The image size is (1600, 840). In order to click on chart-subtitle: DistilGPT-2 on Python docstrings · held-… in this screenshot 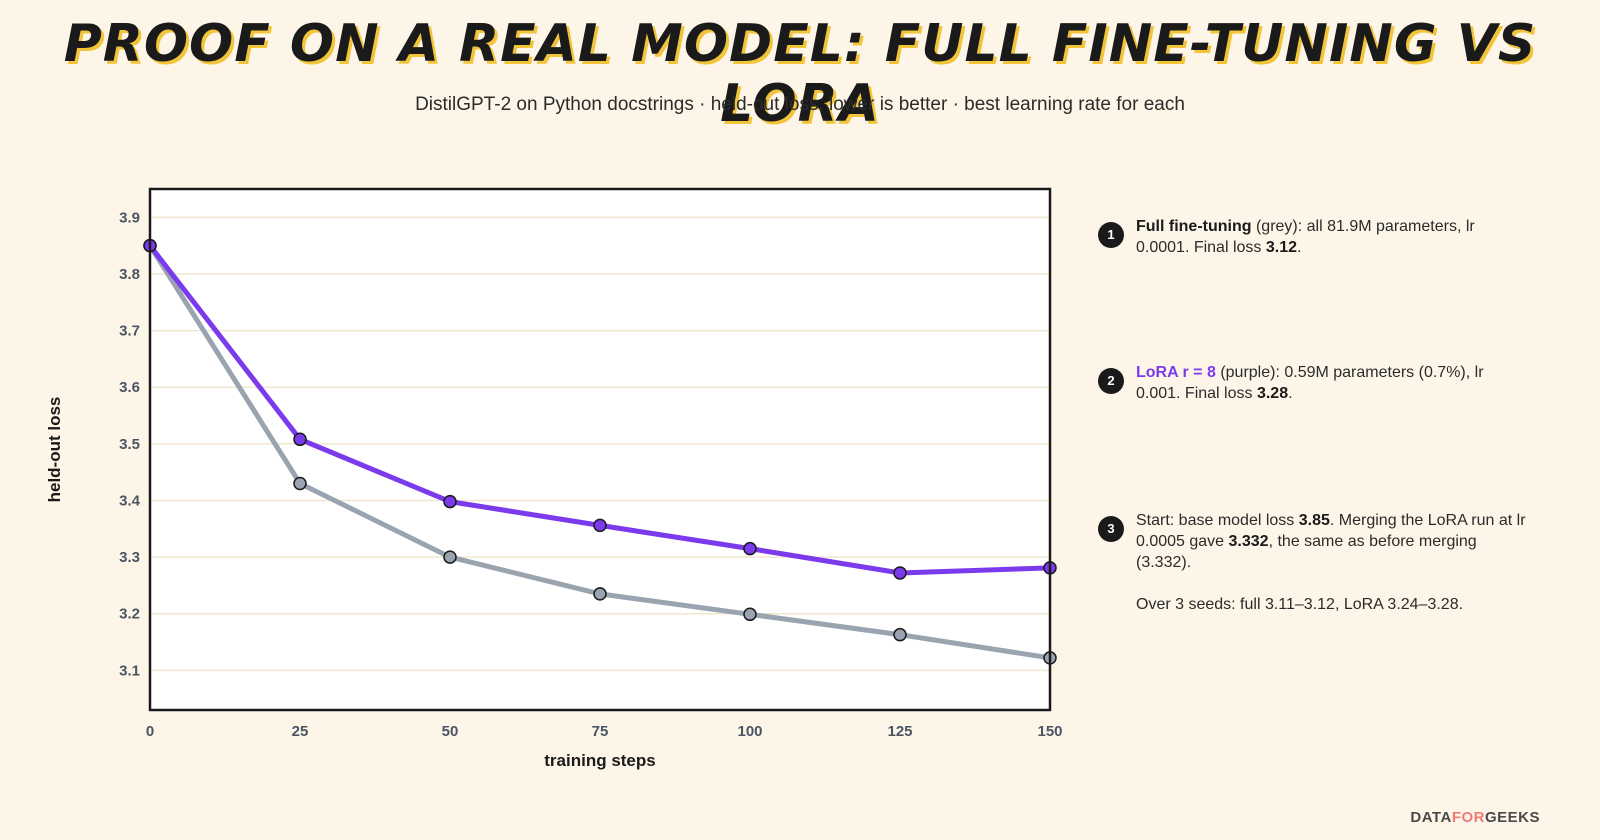, I will do `click(800, 104)`.